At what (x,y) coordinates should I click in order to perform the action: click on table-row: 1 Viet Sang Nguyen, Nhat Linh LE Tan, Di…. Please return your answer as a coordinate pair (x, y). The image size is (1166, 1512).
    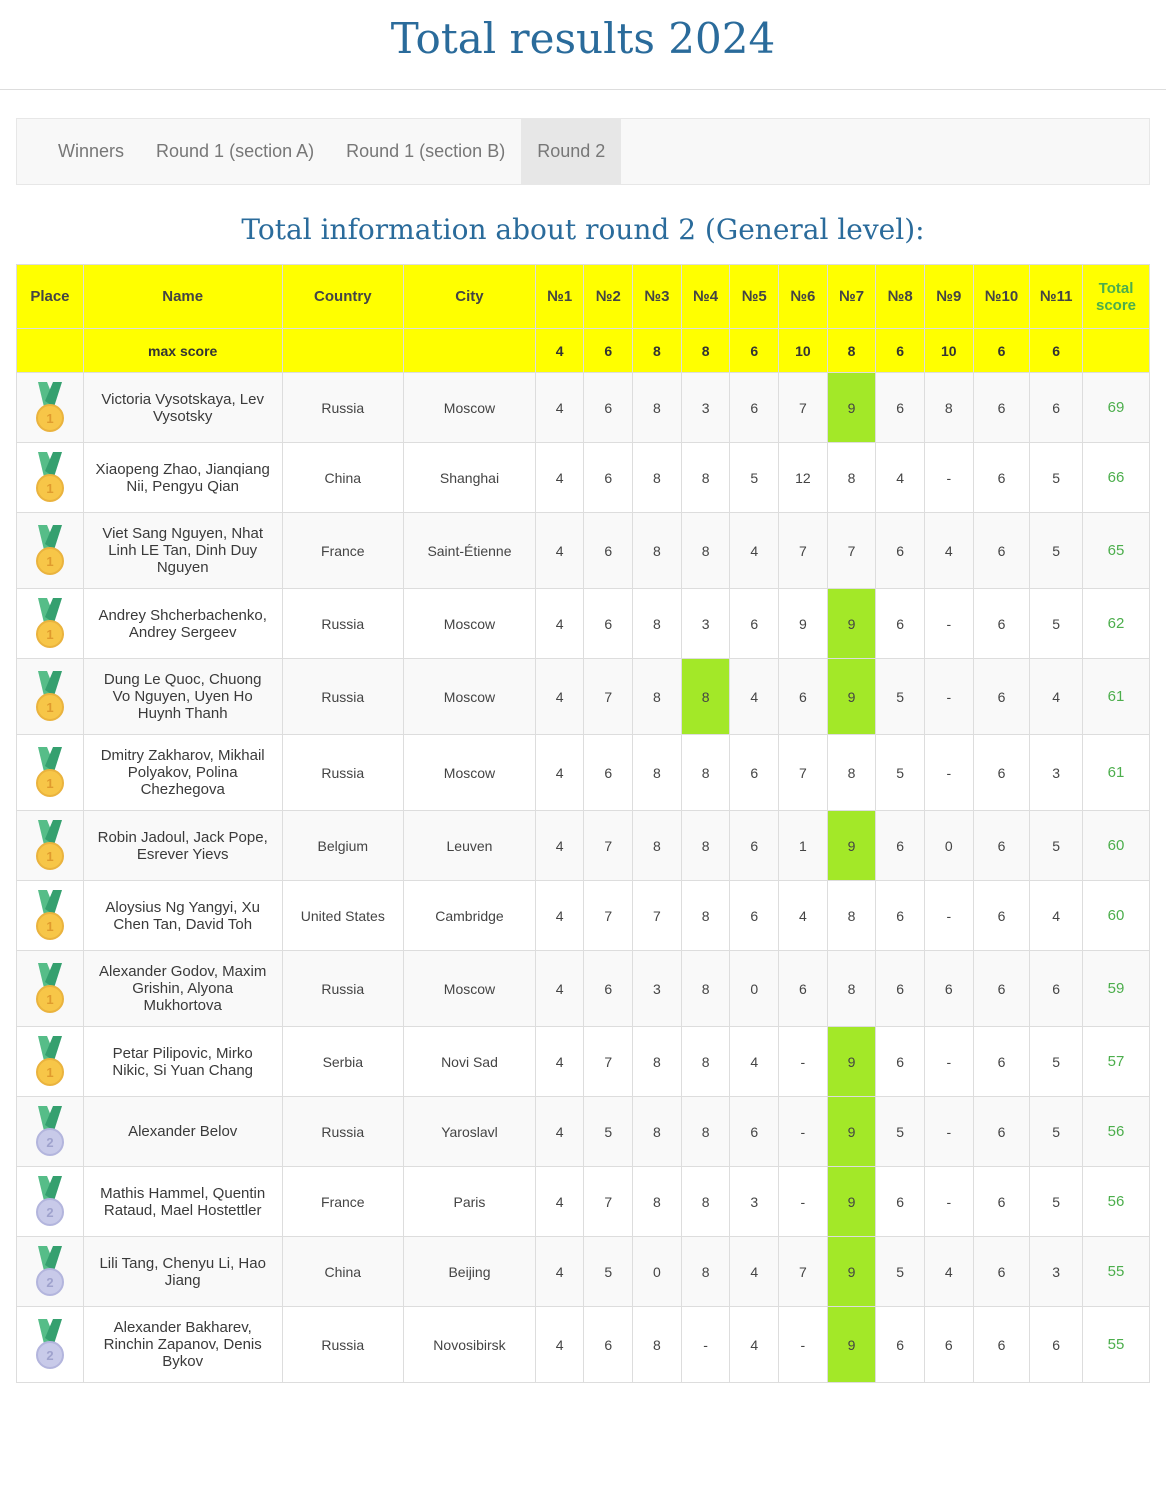
    Looking at the image, I should click on (583, 550).